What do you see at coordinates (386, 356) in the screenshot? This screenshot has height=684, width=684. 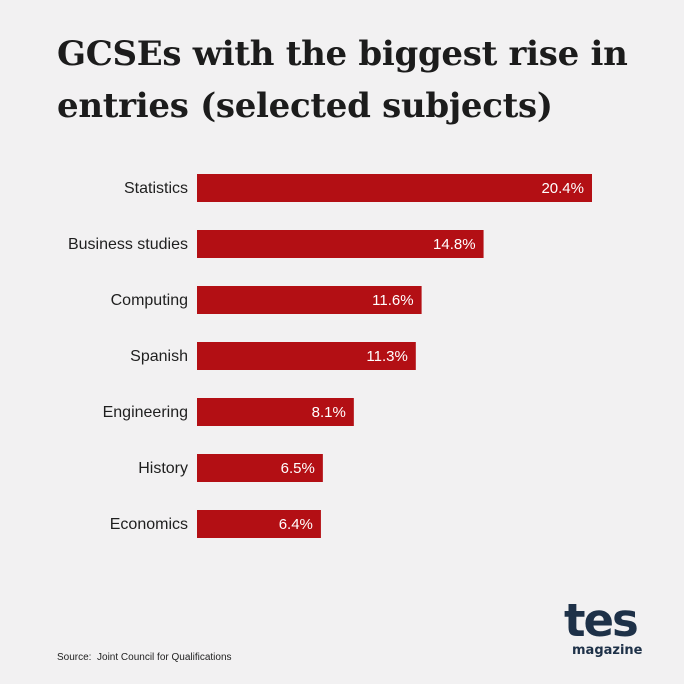 I see `value-label: 11.3%` at bounding box center [386, 356].